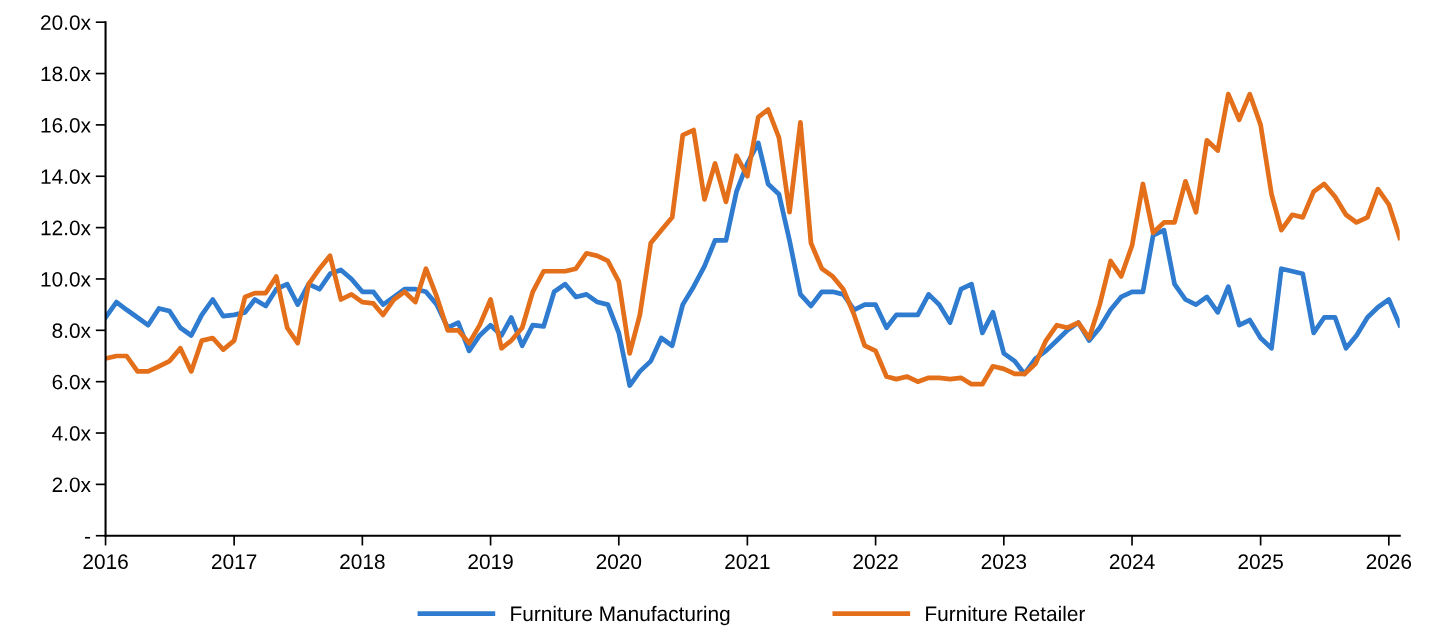 This screenshot has height=634, width=1446. Describe the element at coordinates (747, 562) in the screenshot. I see `x-tick-label: 2021` at that location.